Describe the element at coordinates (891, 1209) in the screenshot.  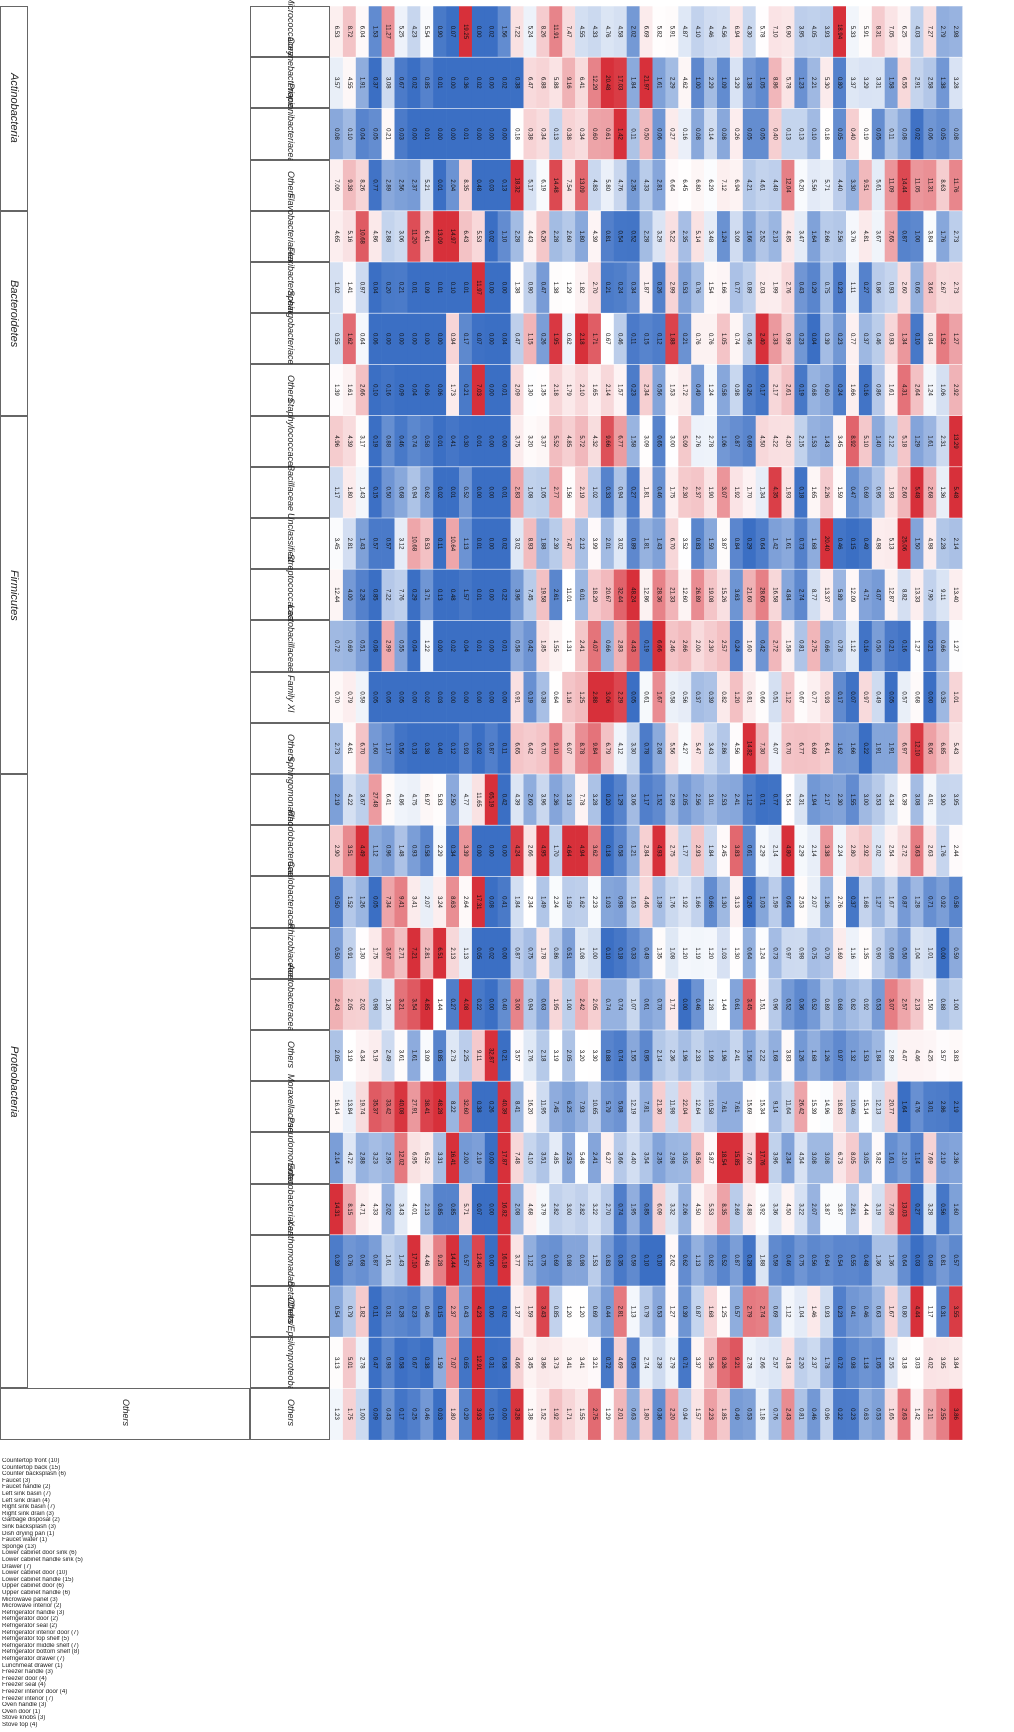
I see `cell-value-label: 7.08` at that location.